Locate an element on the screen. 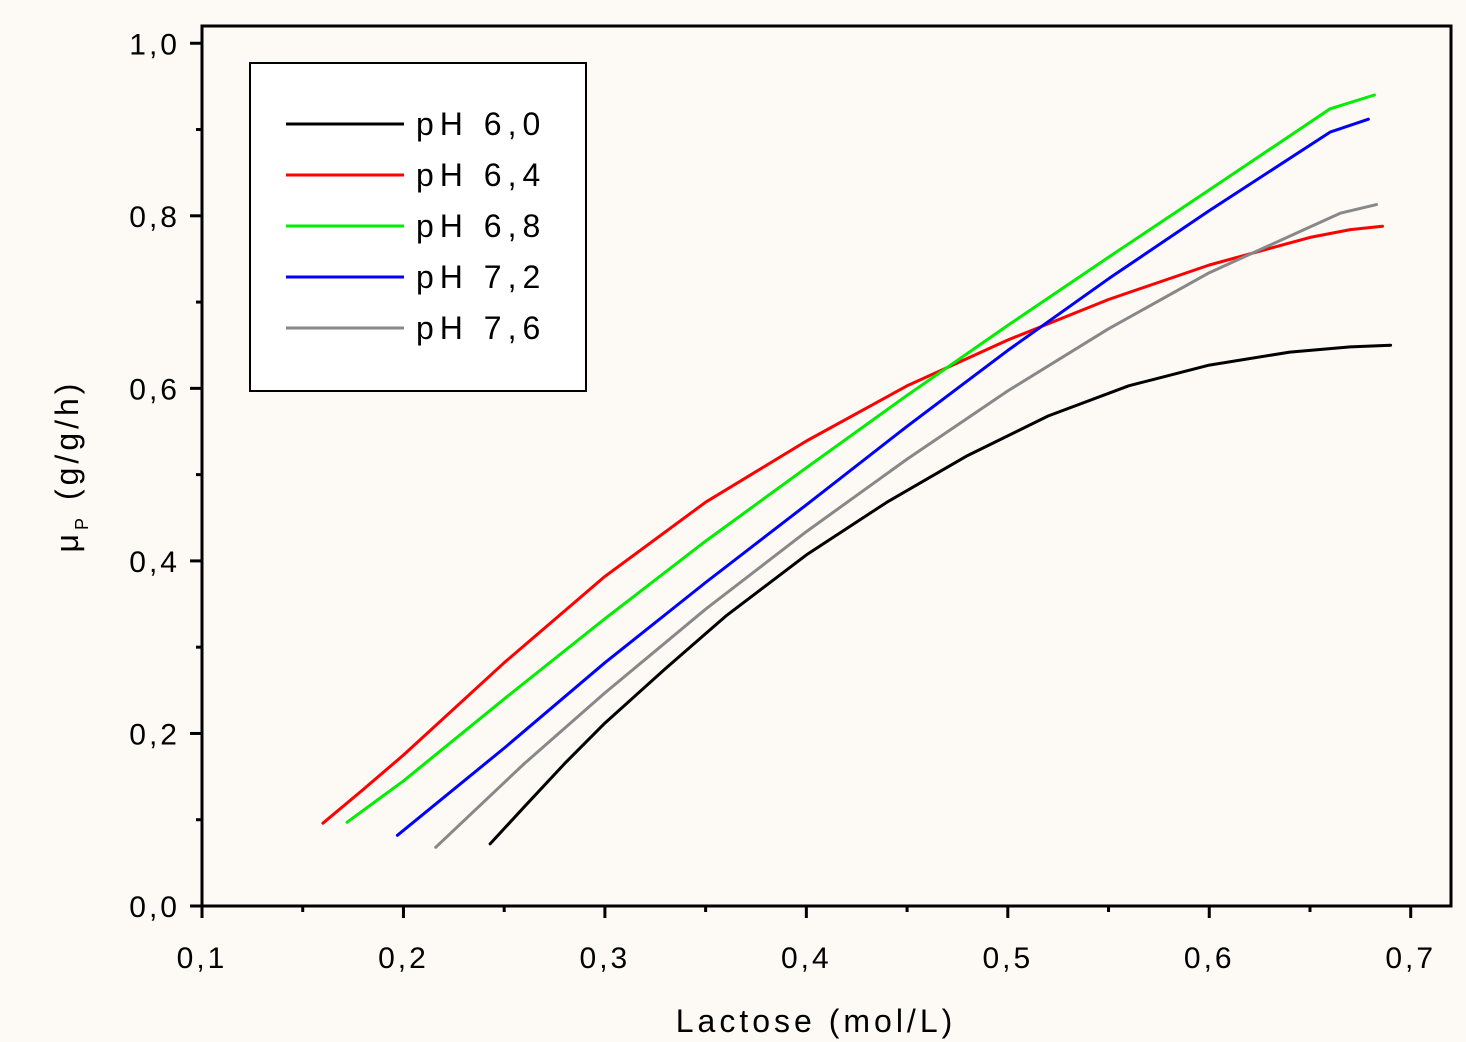 Image resolution: width=1466 pixels, height=1042 pixels. x-tick-label: 0,1 is located at coordinates (202, 958).